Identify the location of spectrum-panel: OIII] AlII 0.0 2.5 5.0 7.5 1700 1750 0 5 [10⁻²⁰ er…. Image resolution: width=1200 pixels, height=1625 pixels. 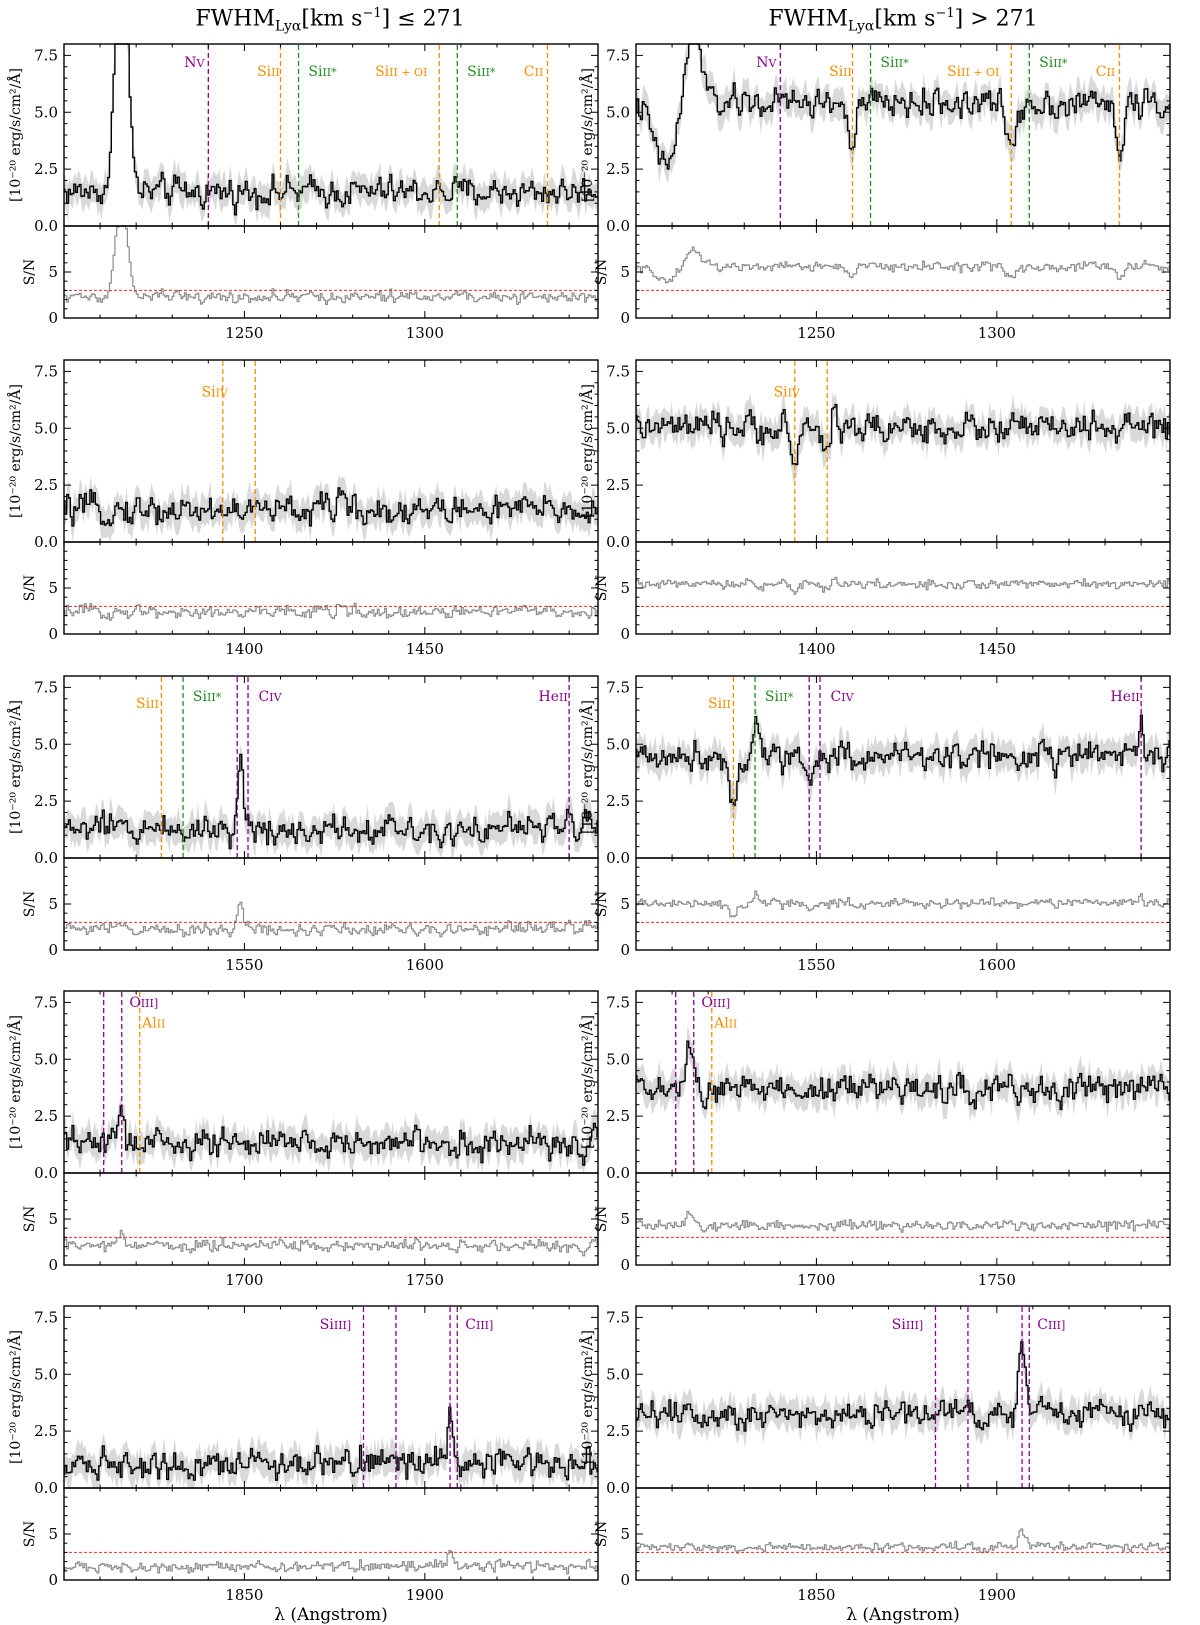
(302, 1139).